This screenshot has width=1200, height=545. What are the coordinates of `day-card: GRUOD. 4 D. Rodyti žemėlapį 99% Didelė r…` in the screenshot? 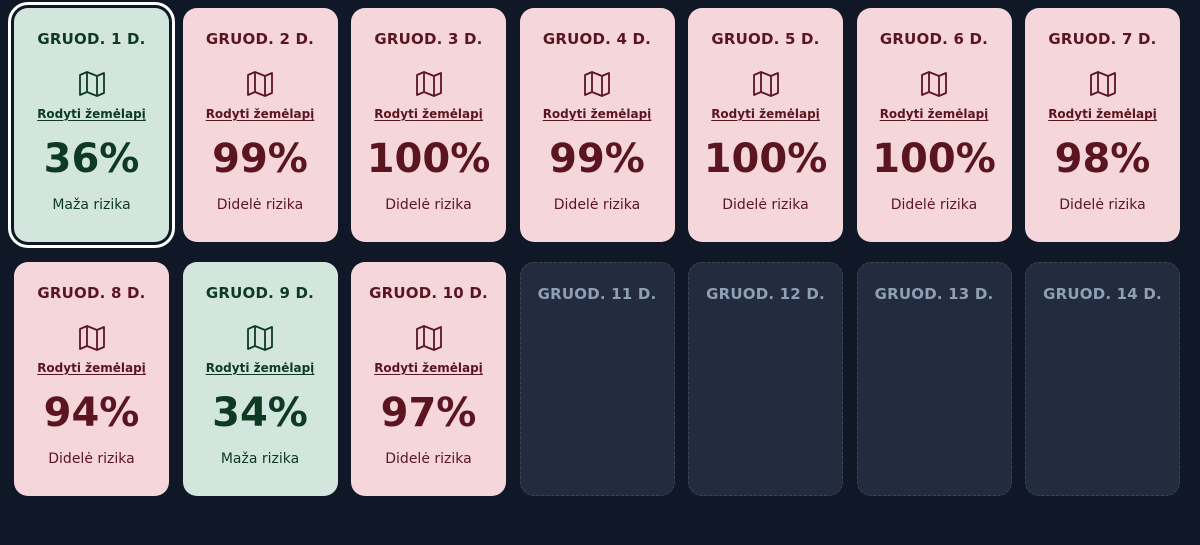 It's located at (597, 125).